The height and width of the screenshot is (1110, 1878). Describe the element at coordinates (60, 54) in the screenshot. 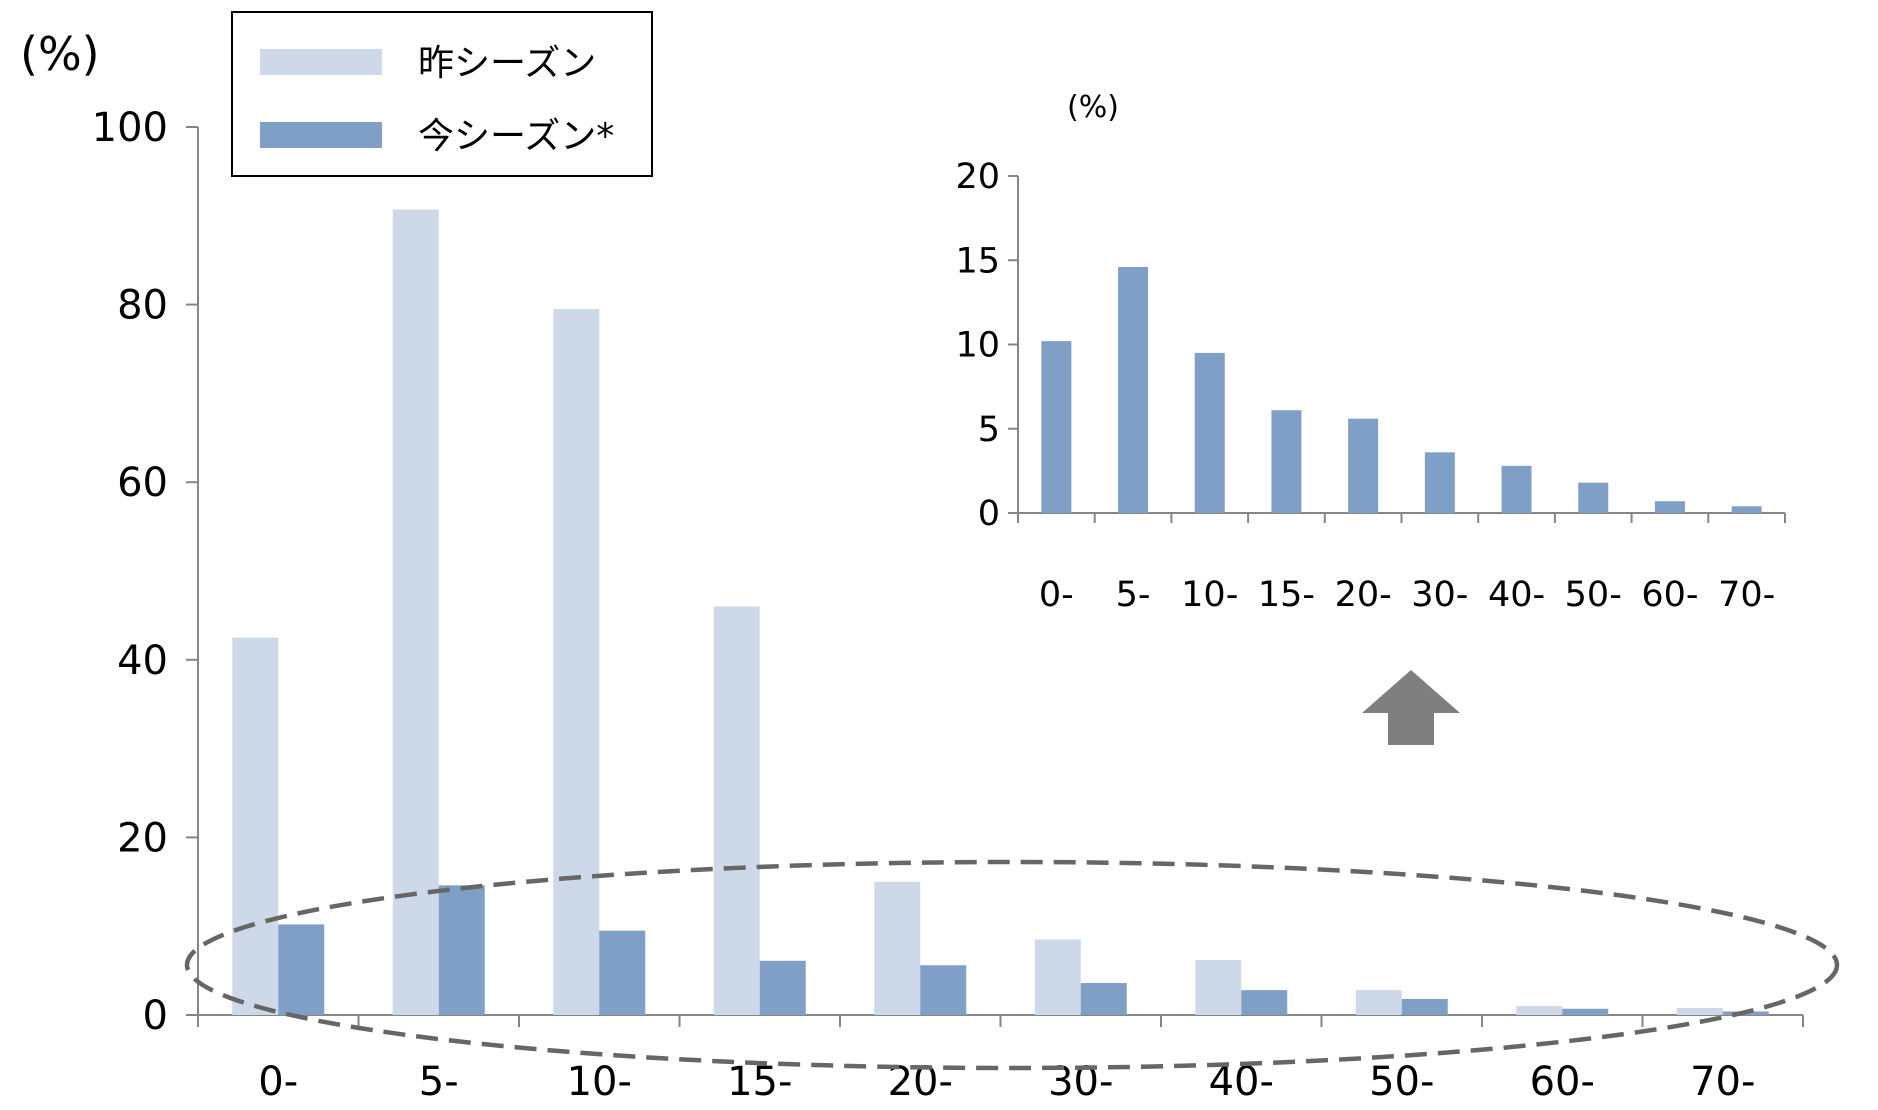

I see `y-unit-label: (%)` at that location.